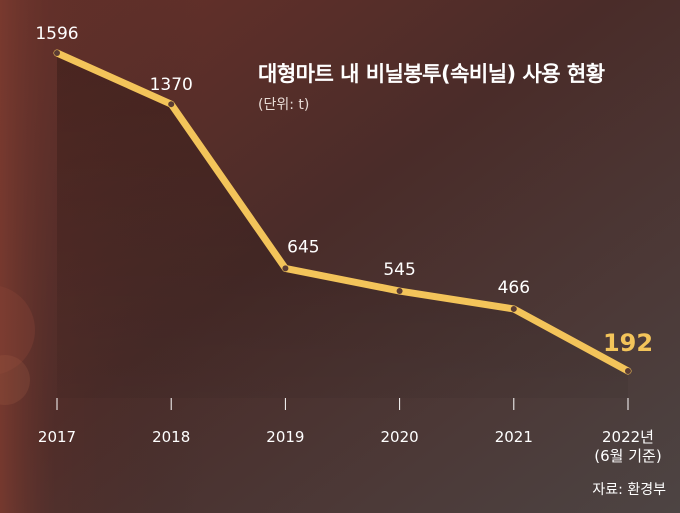  Describe the element at coordinates (627, 456) in the screenshot. I see `x-tick-label-5-line-1: (6월 기준)` at that location.